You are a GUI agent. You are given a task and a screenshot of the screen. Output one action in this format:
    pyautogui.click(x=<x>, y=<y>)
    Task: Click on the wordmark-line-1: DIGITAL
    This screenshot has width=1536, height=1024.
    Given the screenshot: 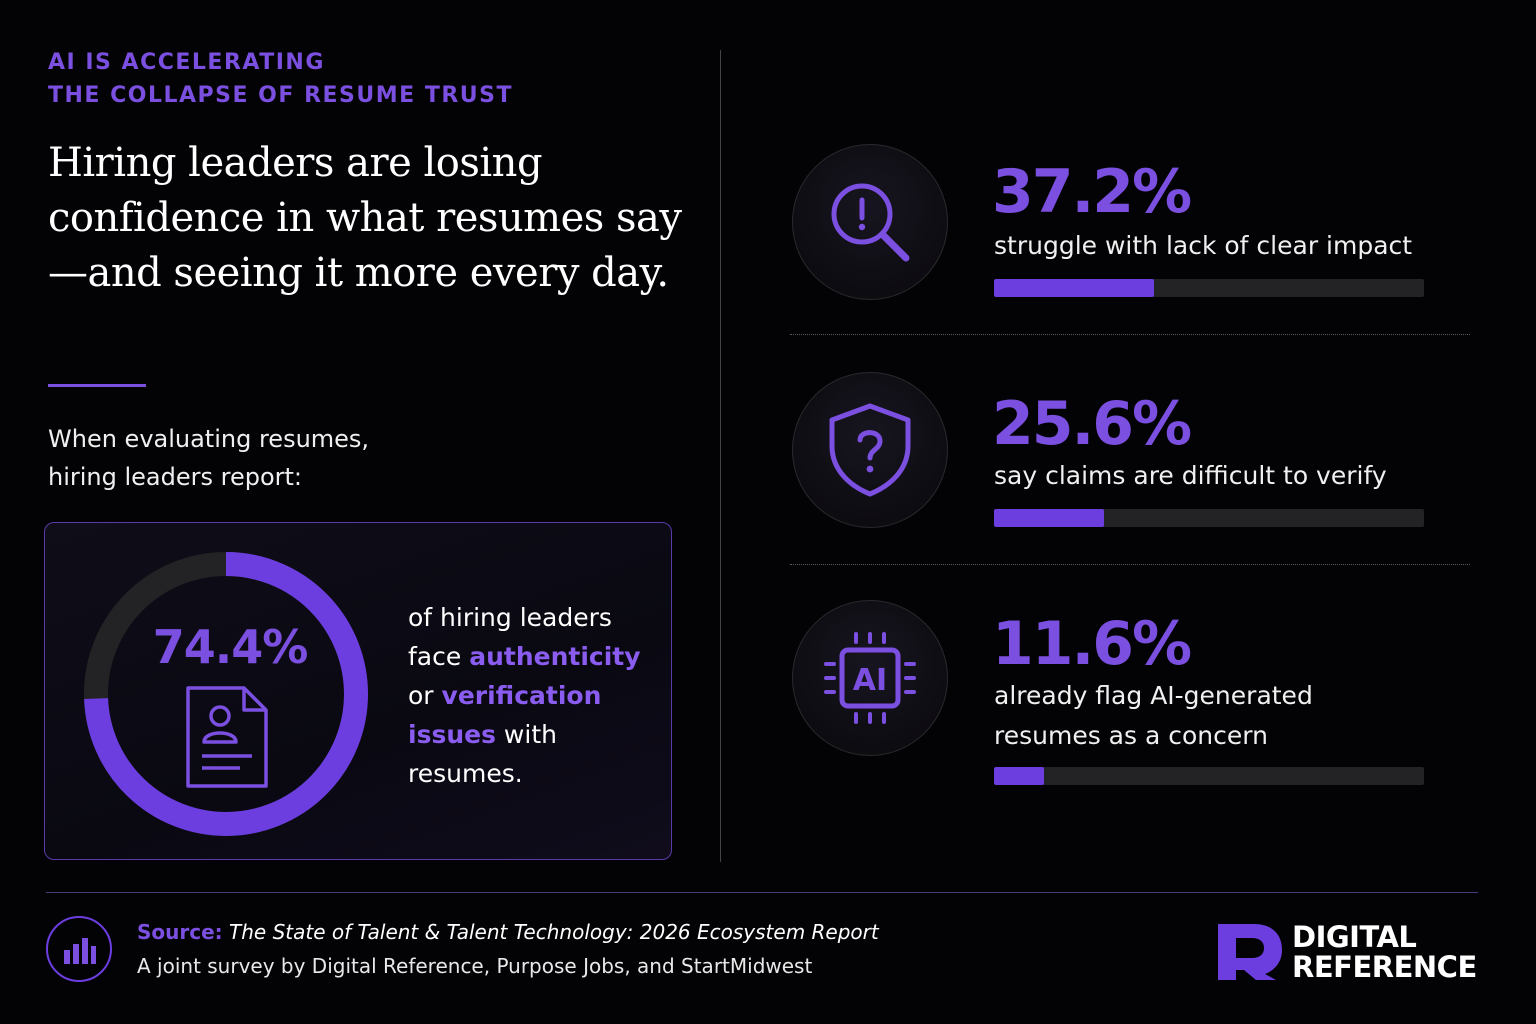 What is the action you would take?
    pyautogui.click(x=1354, y=937)
    